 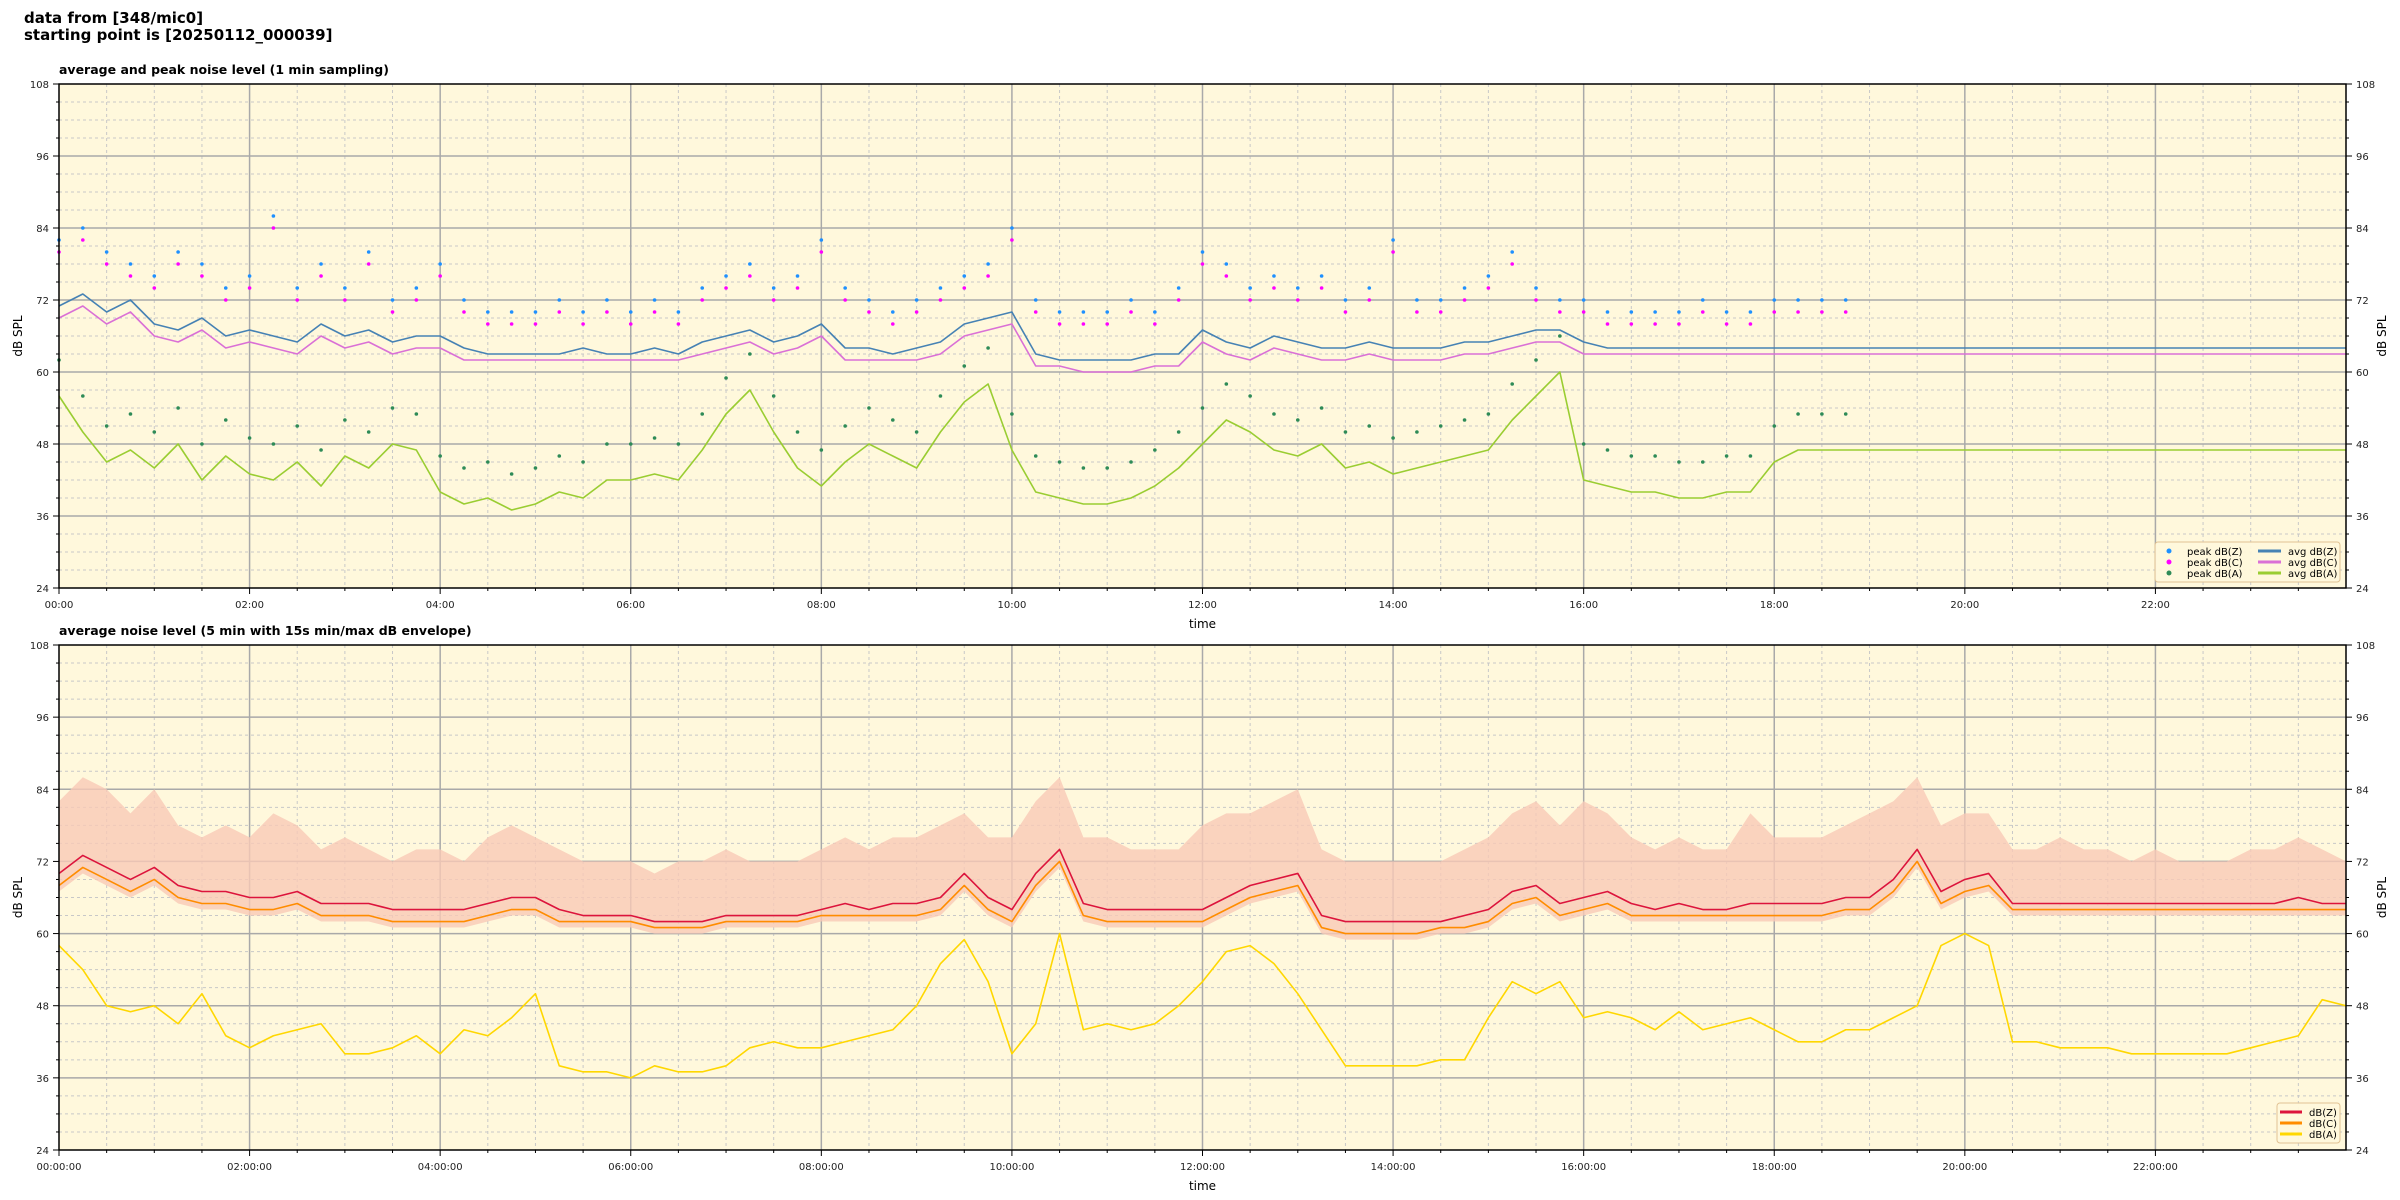 I want to click on legend-label: dB(Z), so click(x=2323, y=1113).